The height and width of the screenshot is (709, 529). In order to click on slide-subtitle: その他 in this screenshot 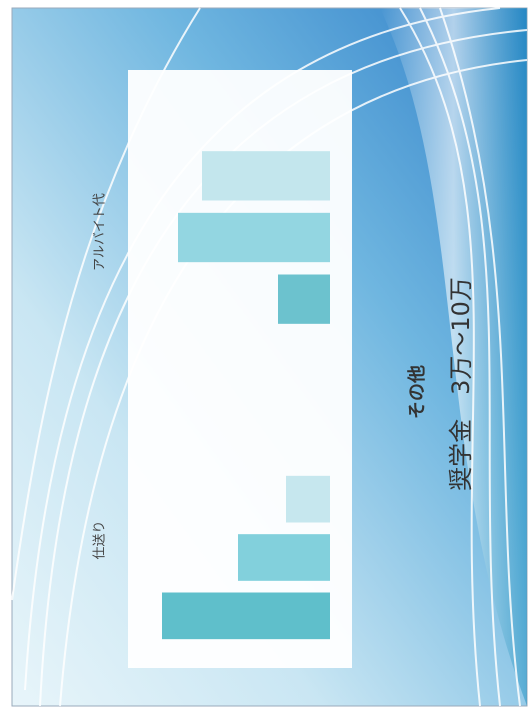, I will do `click(417, 392)`.